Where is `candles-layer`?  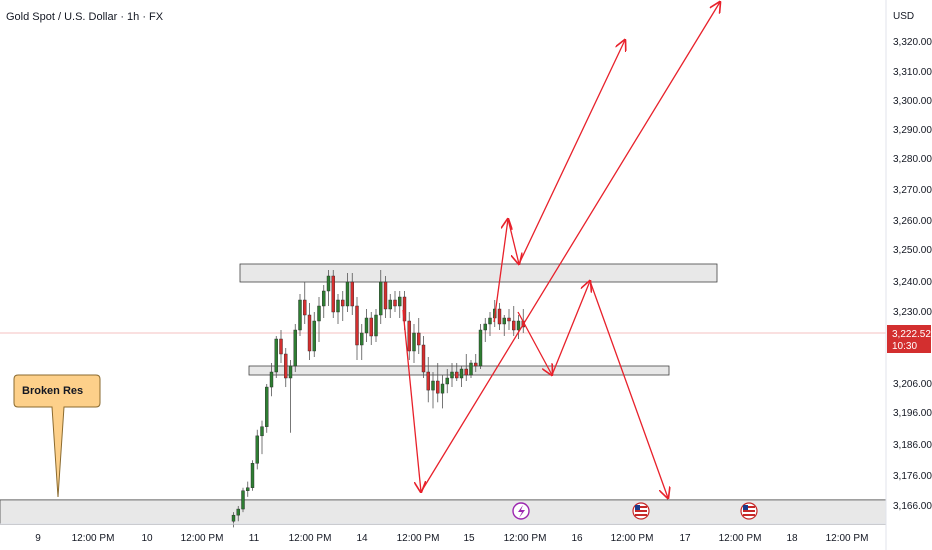
candles-layer is located at coordinates (378, 399).